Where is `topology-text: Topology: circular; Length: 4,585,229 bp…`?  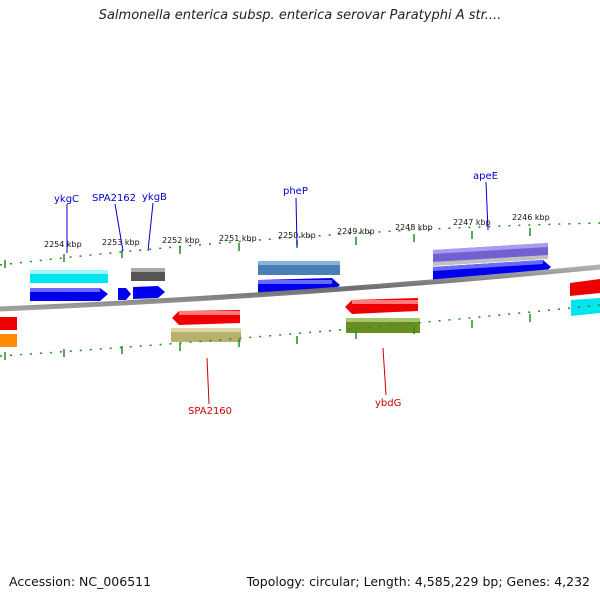
topology-text: Topology: circular; Length: 4,585,229 bp… is located at coordinates (418, 581).